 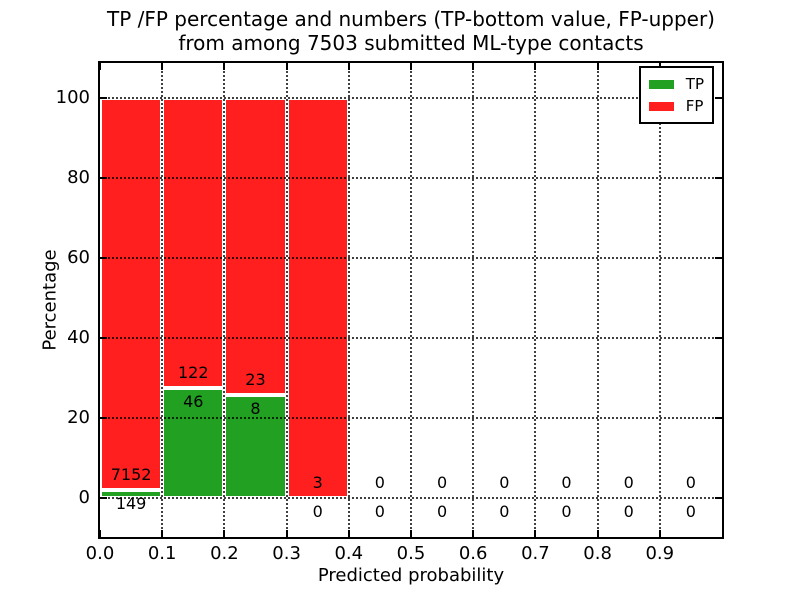 I want to click on x-tick-label: 0.2, so click(x=224, y=553).